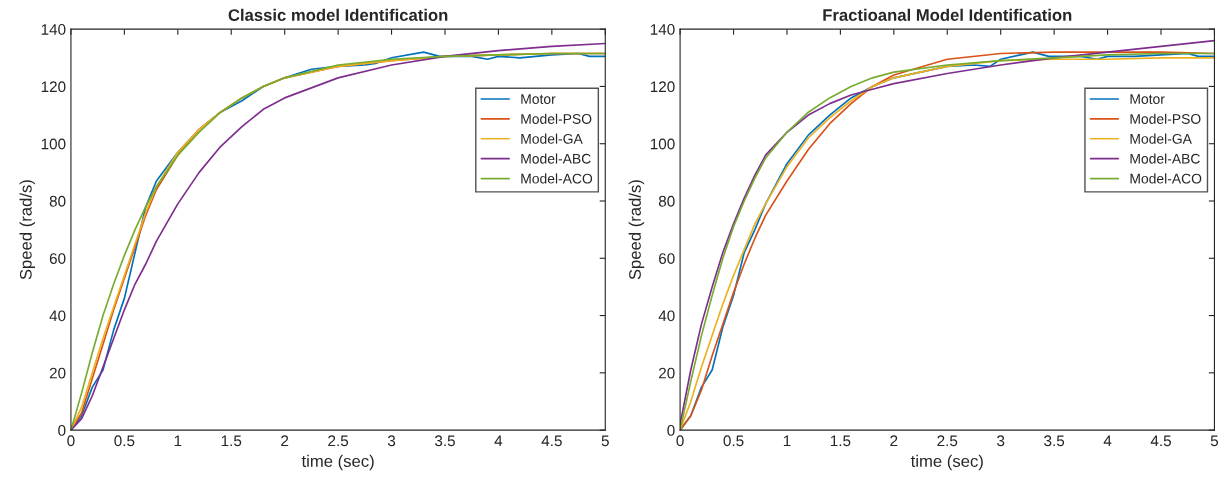  I want to click on chart-title: Fractioanal Model Identification, so click(947, 14).